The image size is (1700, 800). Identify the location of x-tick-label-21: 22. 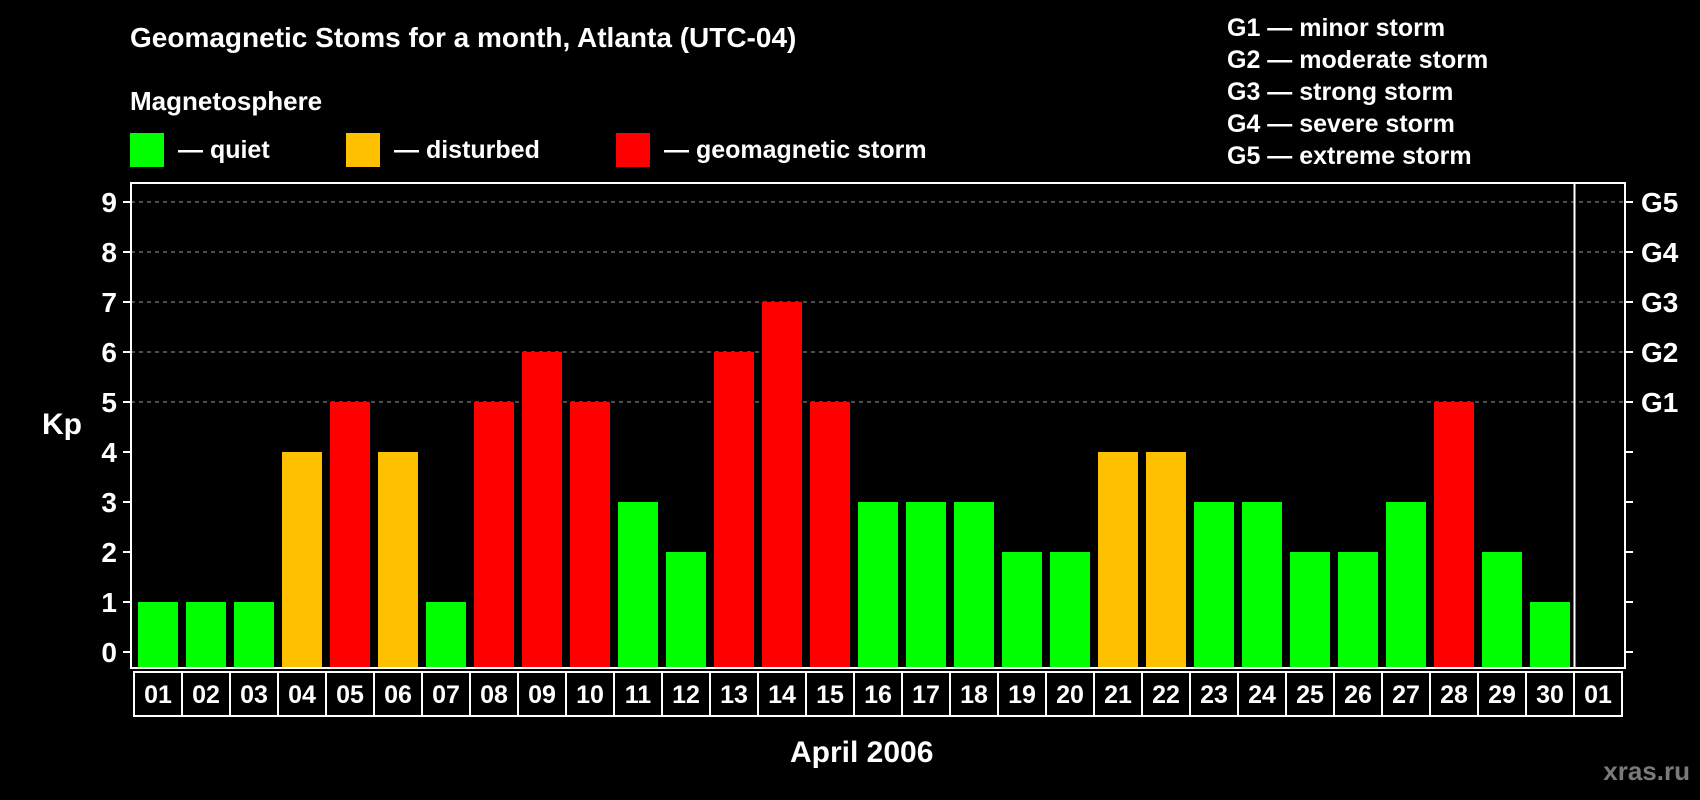
(1166, 695).